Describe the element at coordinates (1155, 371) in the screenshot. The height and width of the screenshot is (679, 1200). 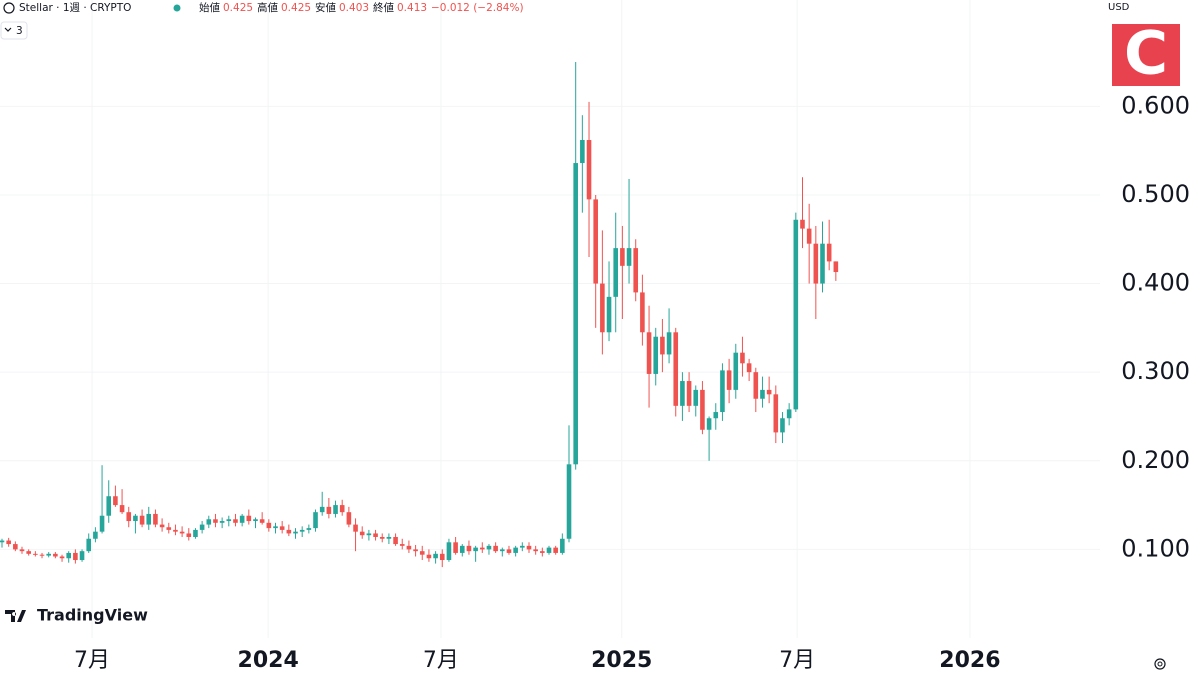
I see `y-tick-label: 0.300` at that location.